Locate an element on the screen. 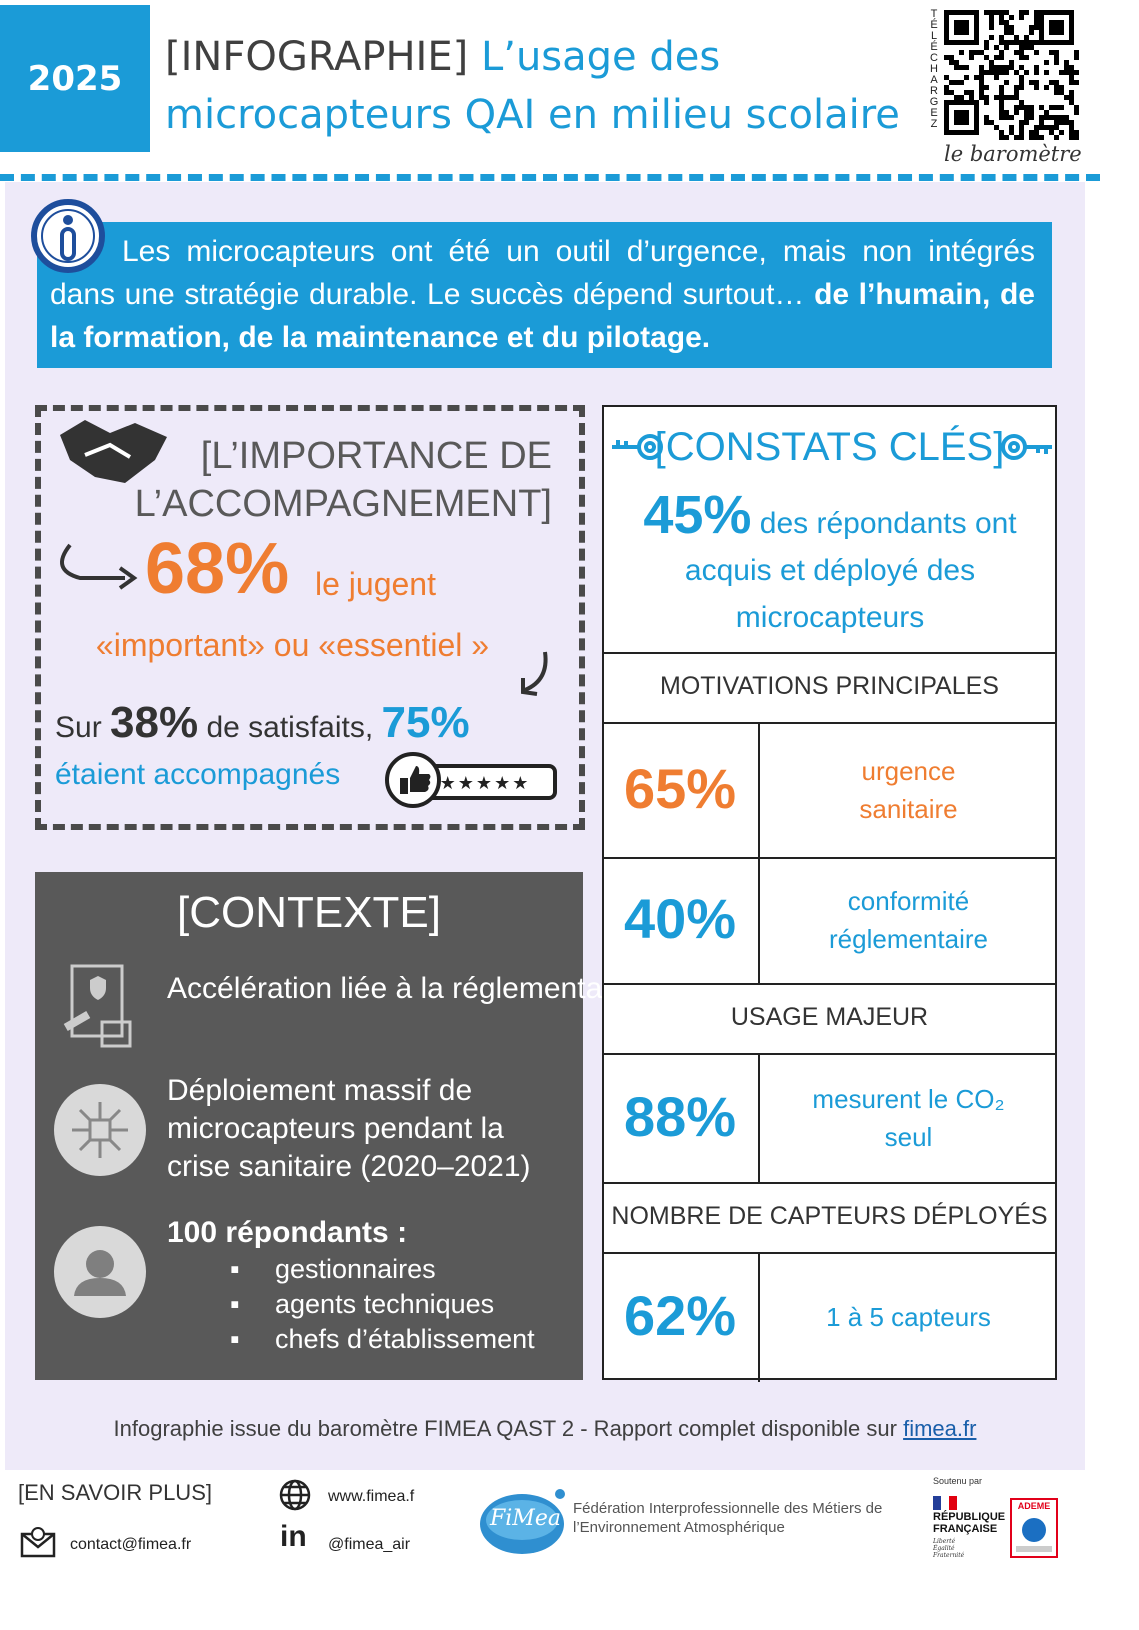  email: contact@fimea.fr is located at coordinates (131, 1544).